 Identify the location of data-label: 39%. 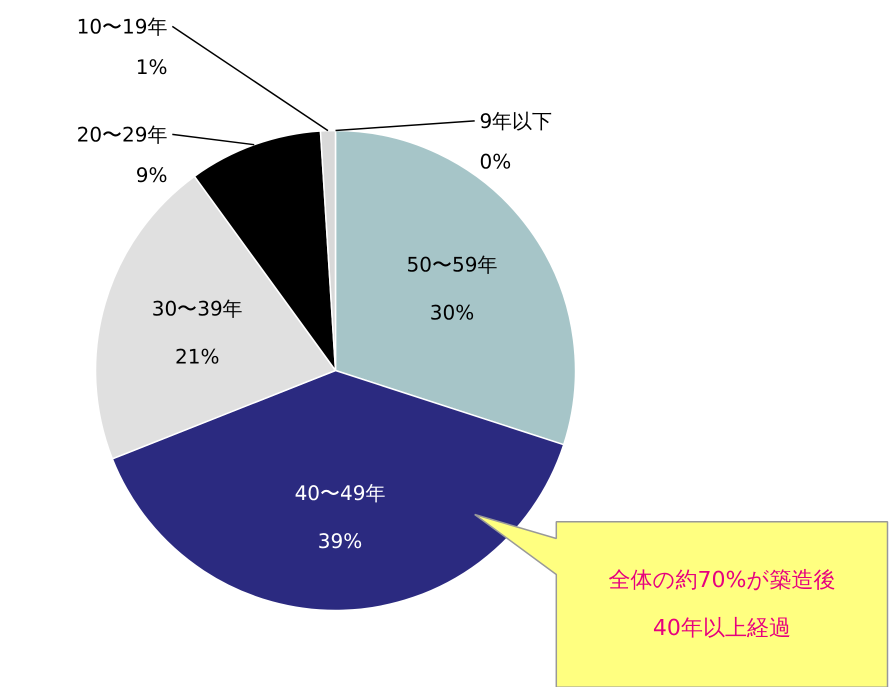
(340, 540).